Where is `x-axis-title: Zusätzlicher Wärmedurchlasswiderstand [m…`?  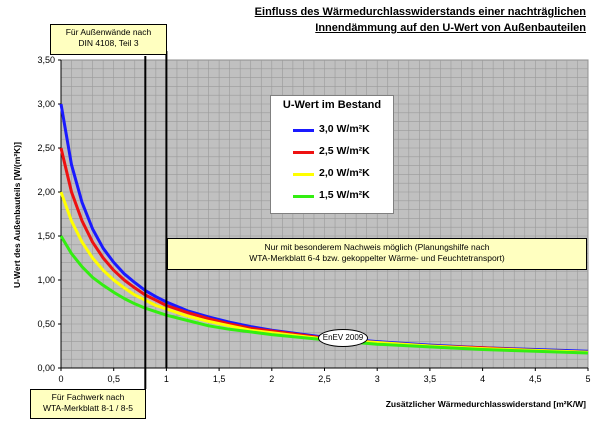 x-axis-title: Zusätzlicher Wärmedurchlasswiderstand [m… is located at coordinates (485, 404).